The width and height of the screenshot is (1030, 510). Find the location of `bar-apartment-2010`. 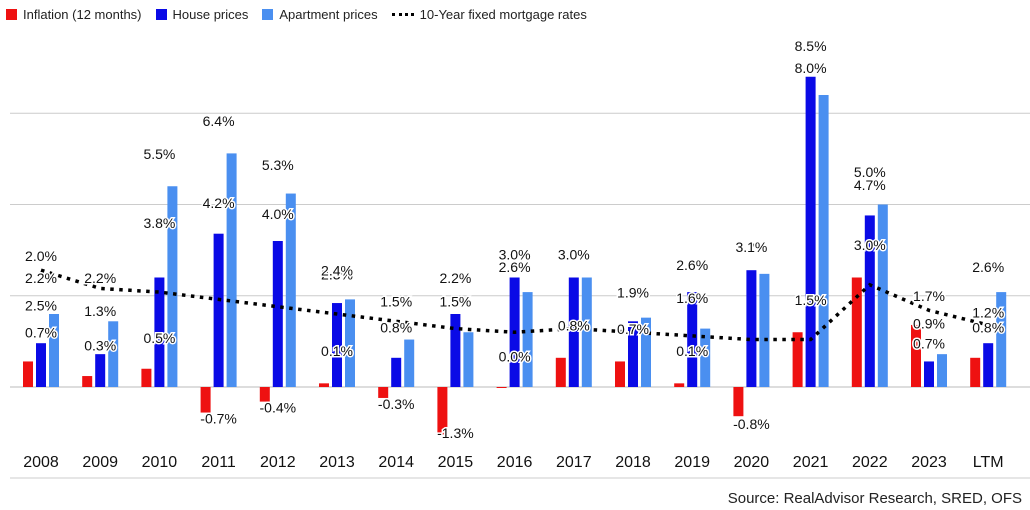

bar-apartment-2010 is located at coordinates (172, 286).